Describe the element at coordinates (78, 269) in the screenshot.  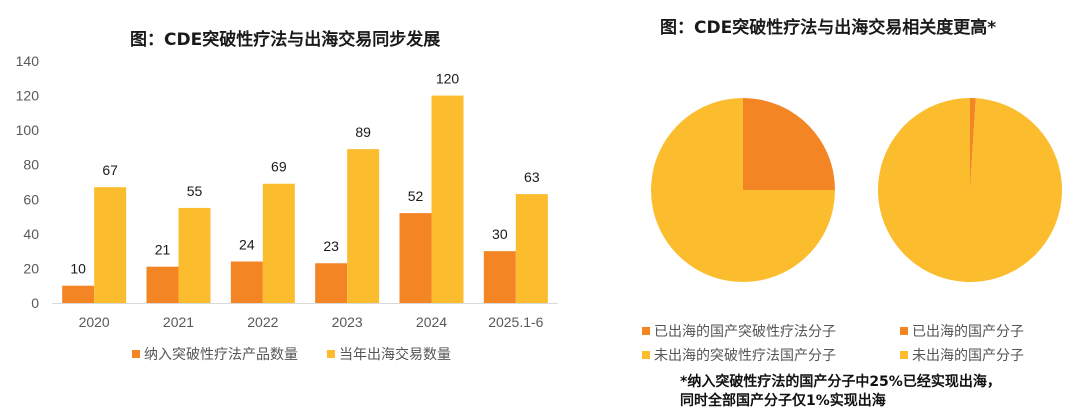
I see `data-label: 10` at that location.